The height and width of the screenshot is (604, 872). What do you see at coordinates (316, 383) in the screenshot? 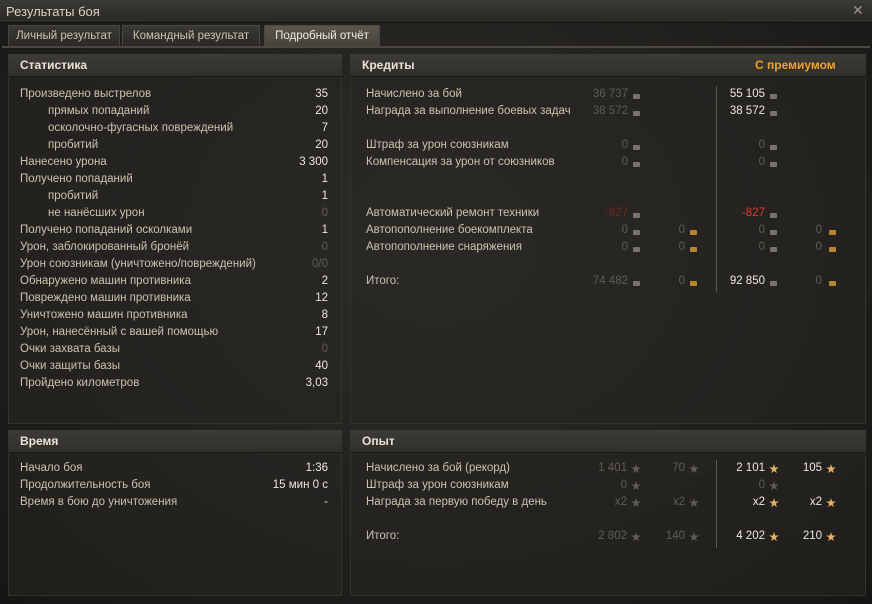
I see `row-value: 3,03` at bounding box center [316, 383].